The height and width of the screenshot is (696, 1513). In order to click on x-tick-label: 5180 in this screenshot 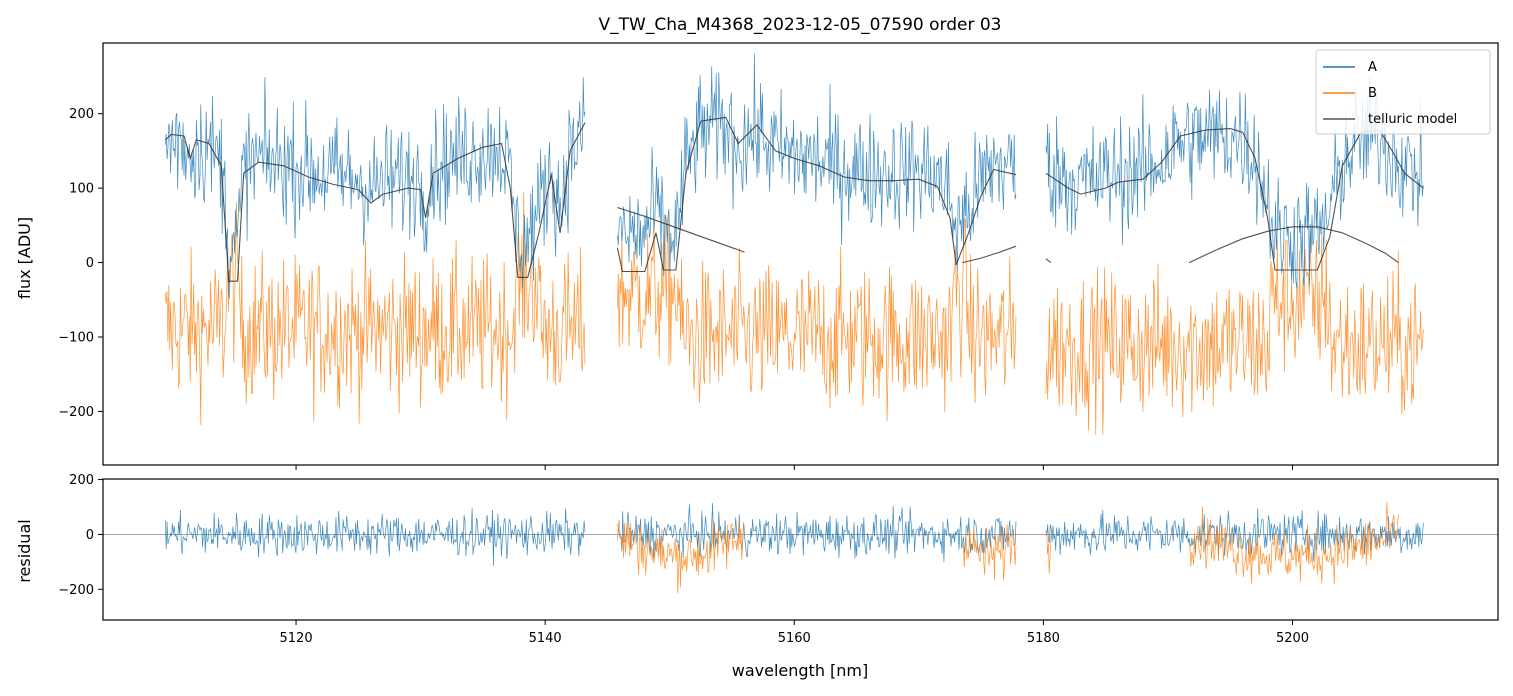, I will do `click(1043, 638)`.